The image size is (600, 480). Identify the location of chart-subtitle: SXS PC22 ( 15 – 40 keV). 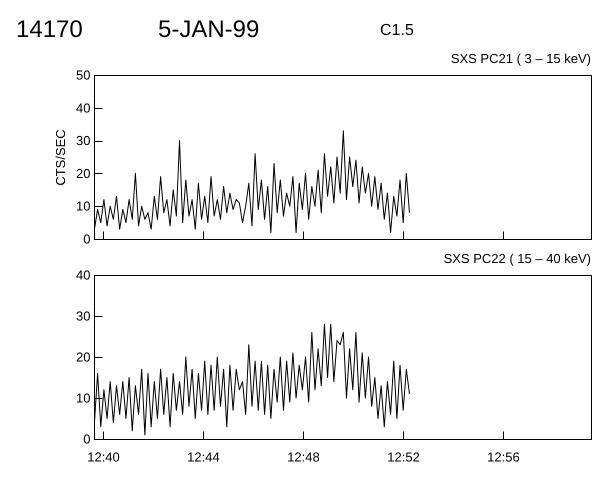
(517, 258).